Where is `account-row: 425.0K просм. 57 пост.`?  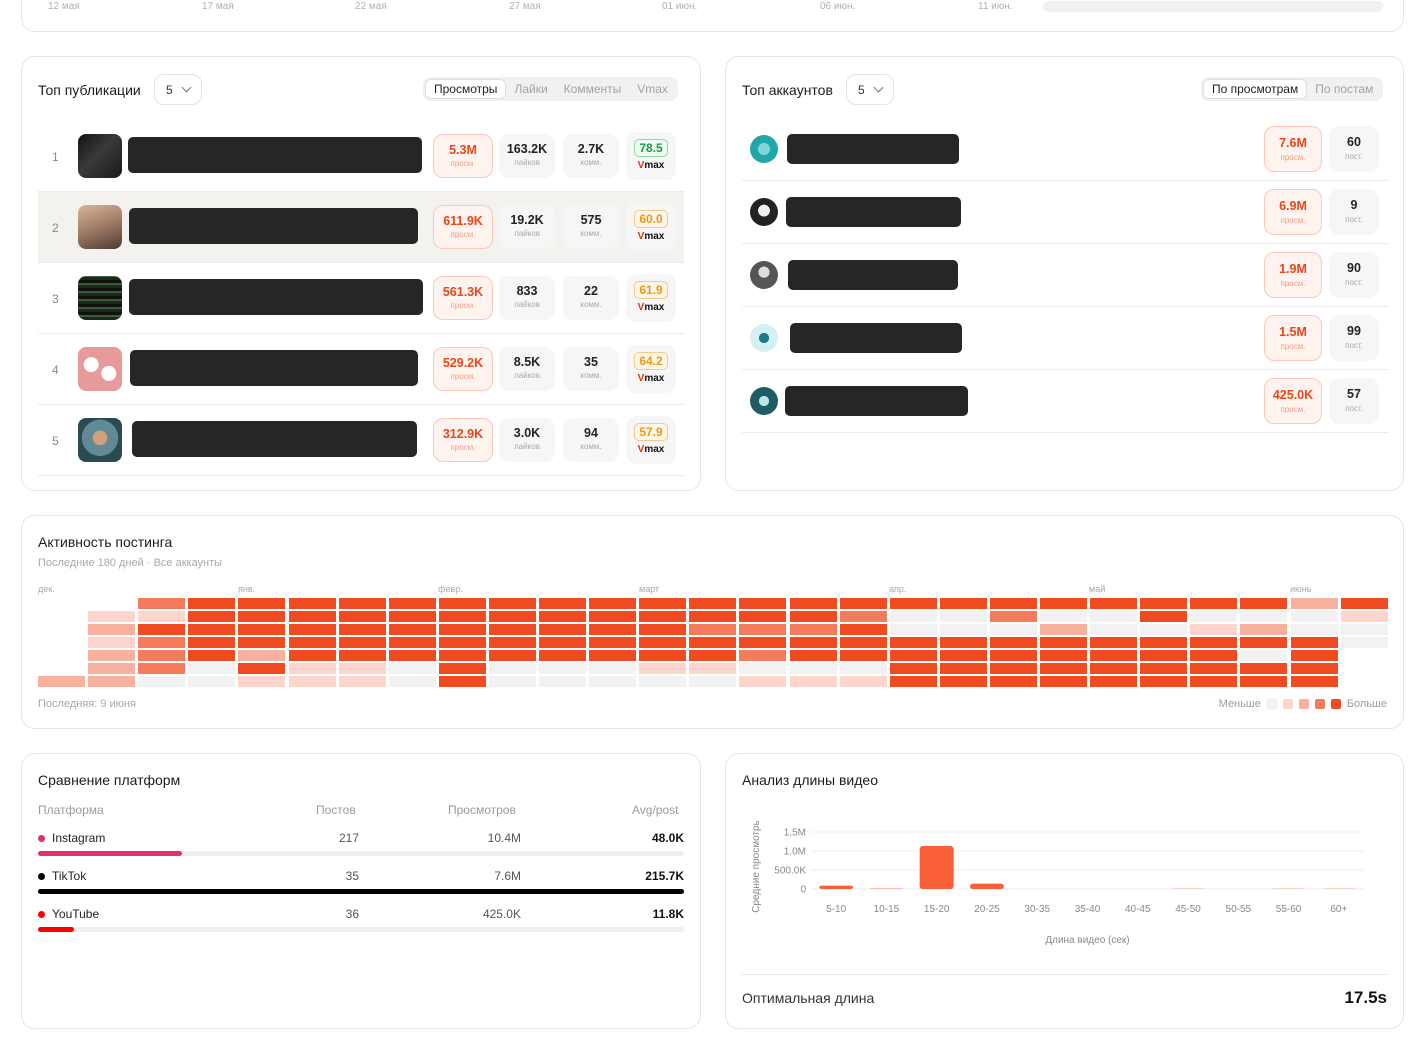
account-row: 425.0K просм. 57 пост. is located at coordinates (1065, 401).